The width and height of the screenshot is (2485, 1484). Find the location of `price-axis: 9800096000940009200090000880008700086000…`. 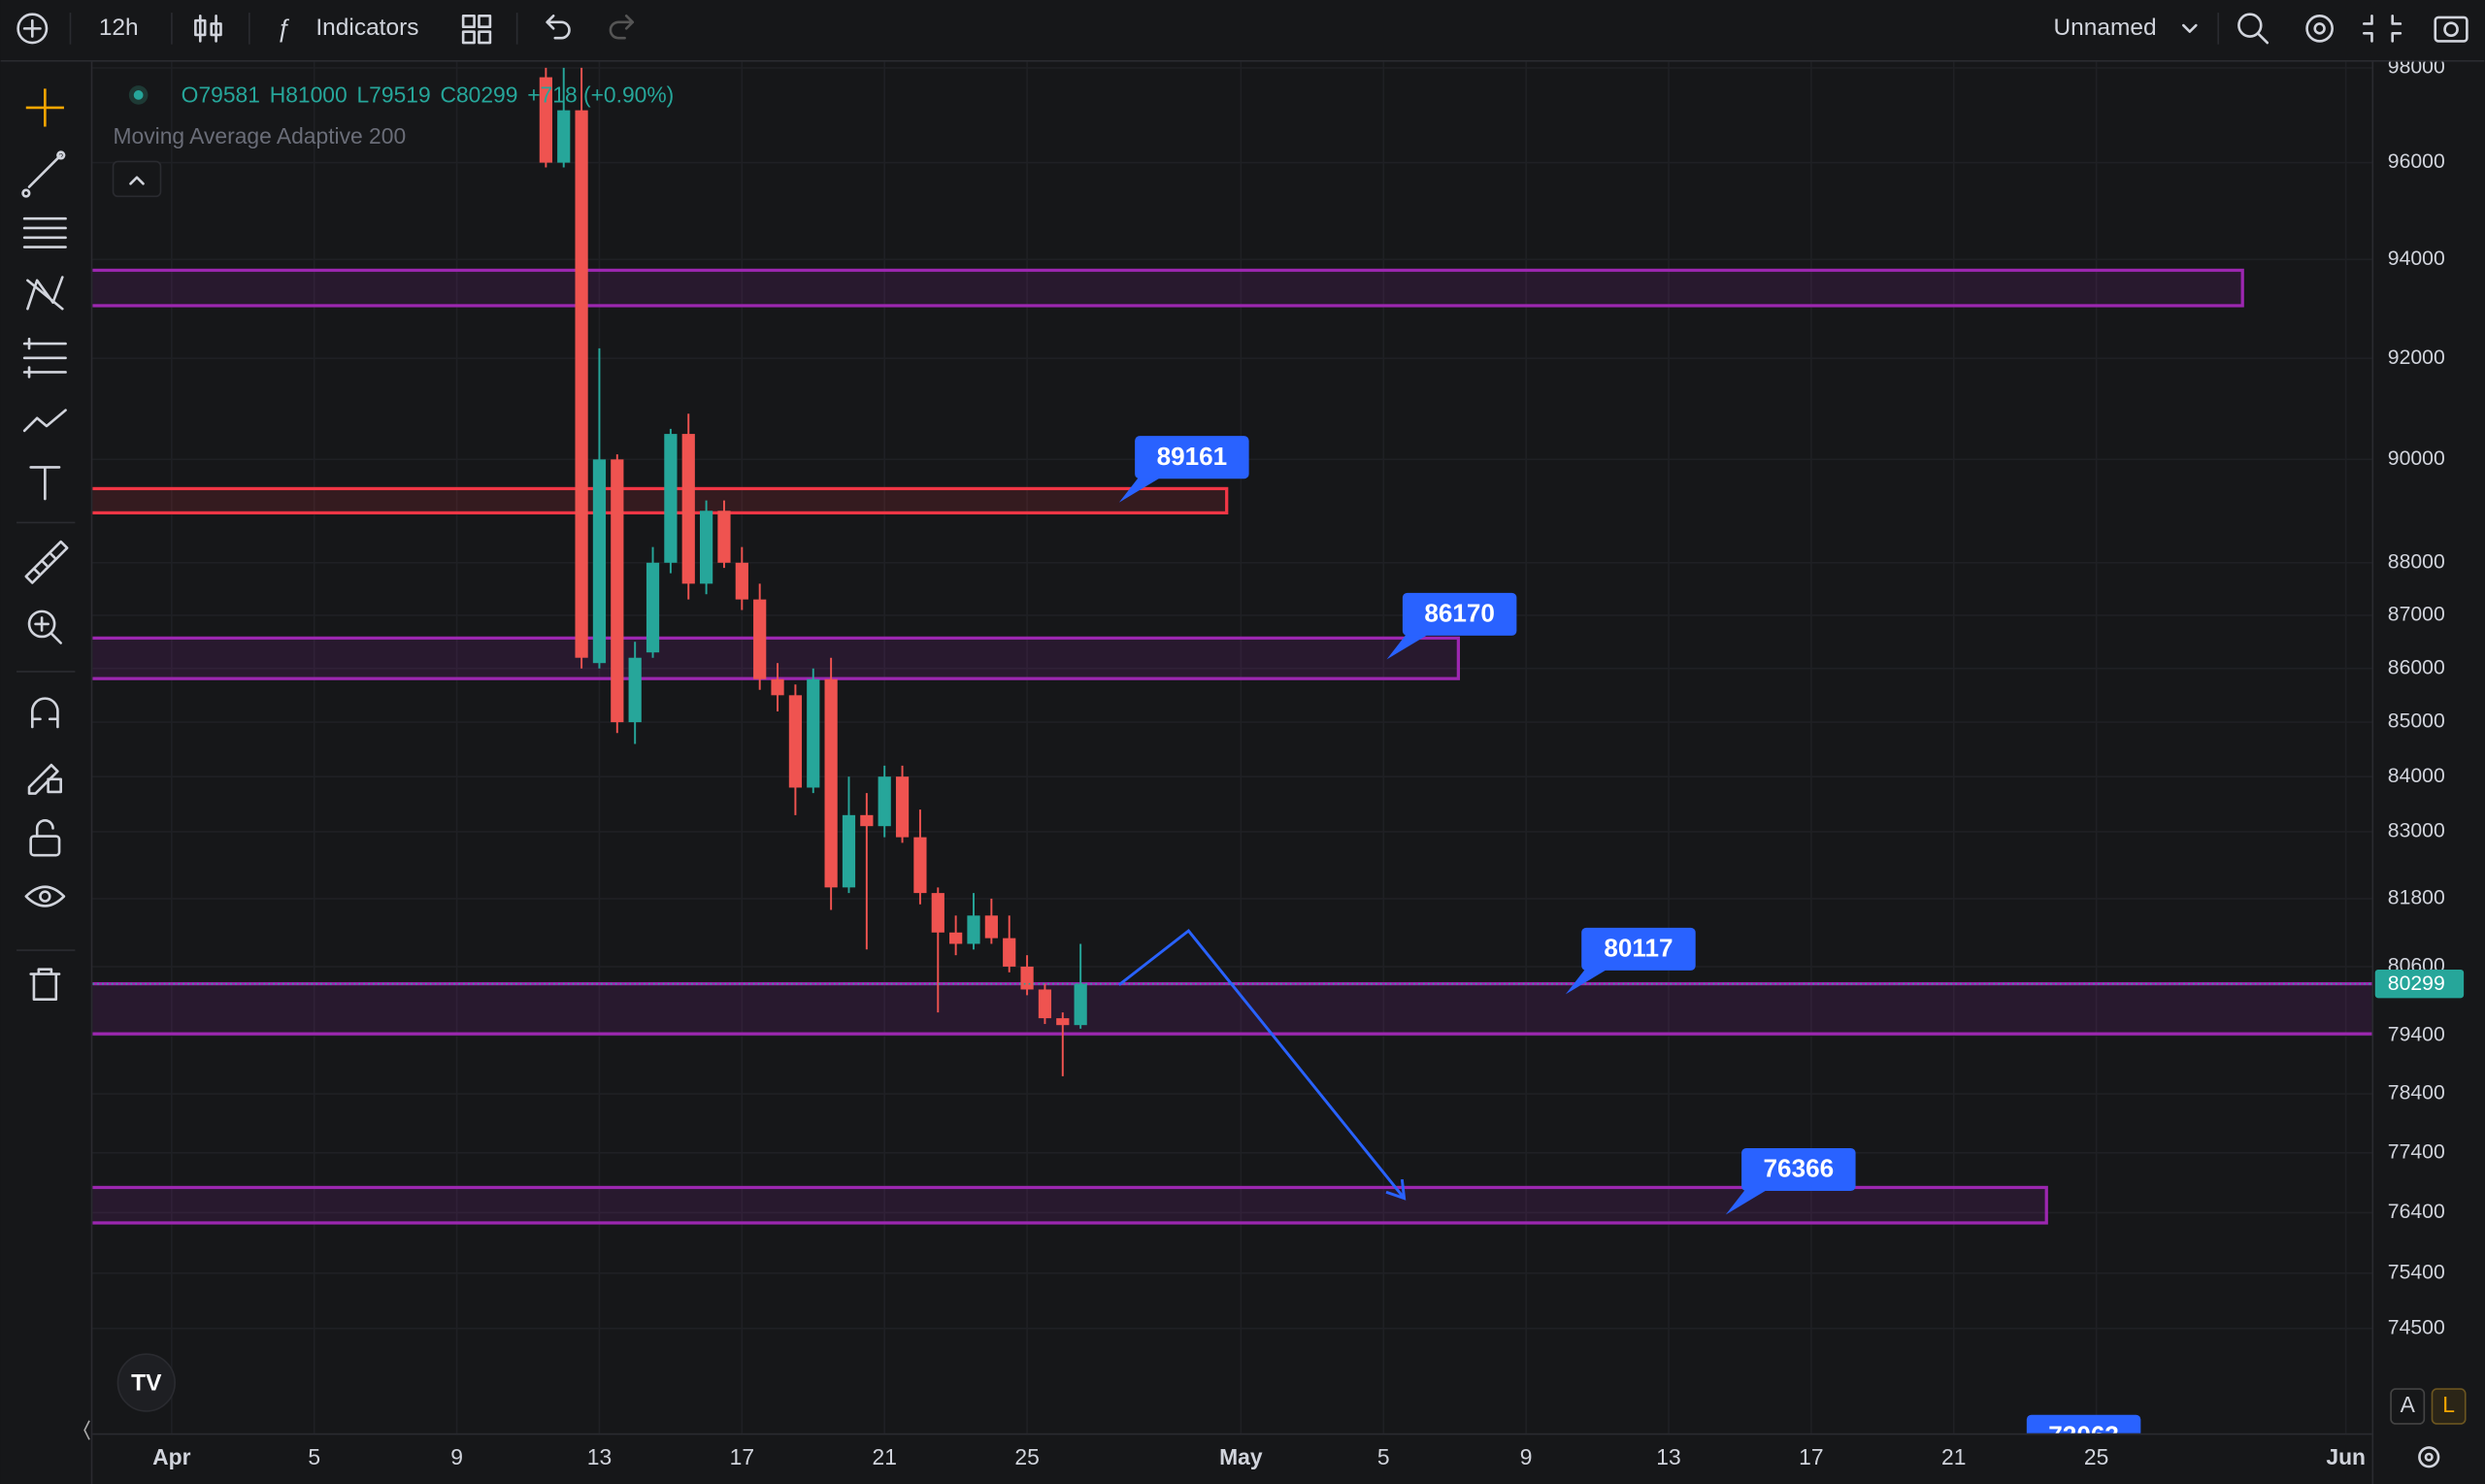

price-axis: 9800096000940009200090000880008700086000… is located at coordinates (2419, 697).